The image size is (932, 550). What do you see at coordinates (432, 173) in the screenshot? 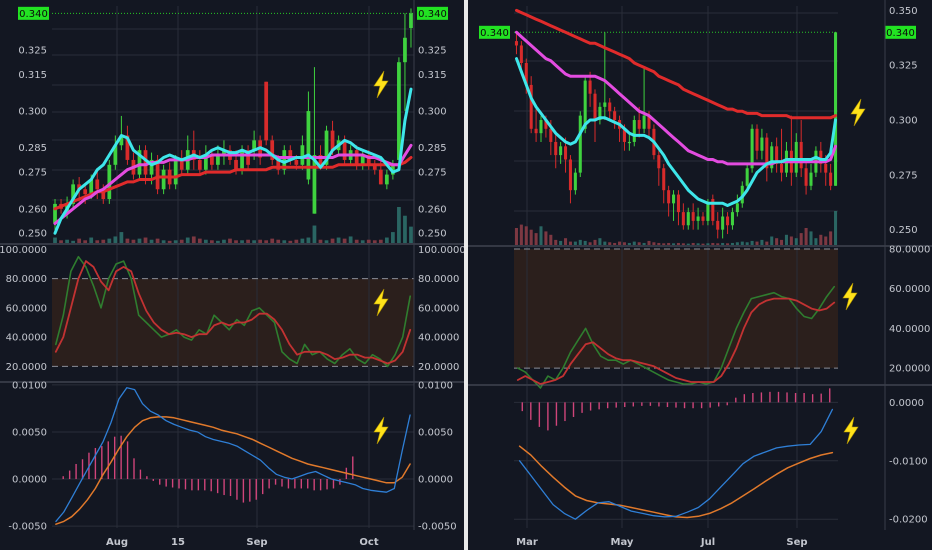
I see `y-tick-label: 0.275` at bounding box center [432, 173].